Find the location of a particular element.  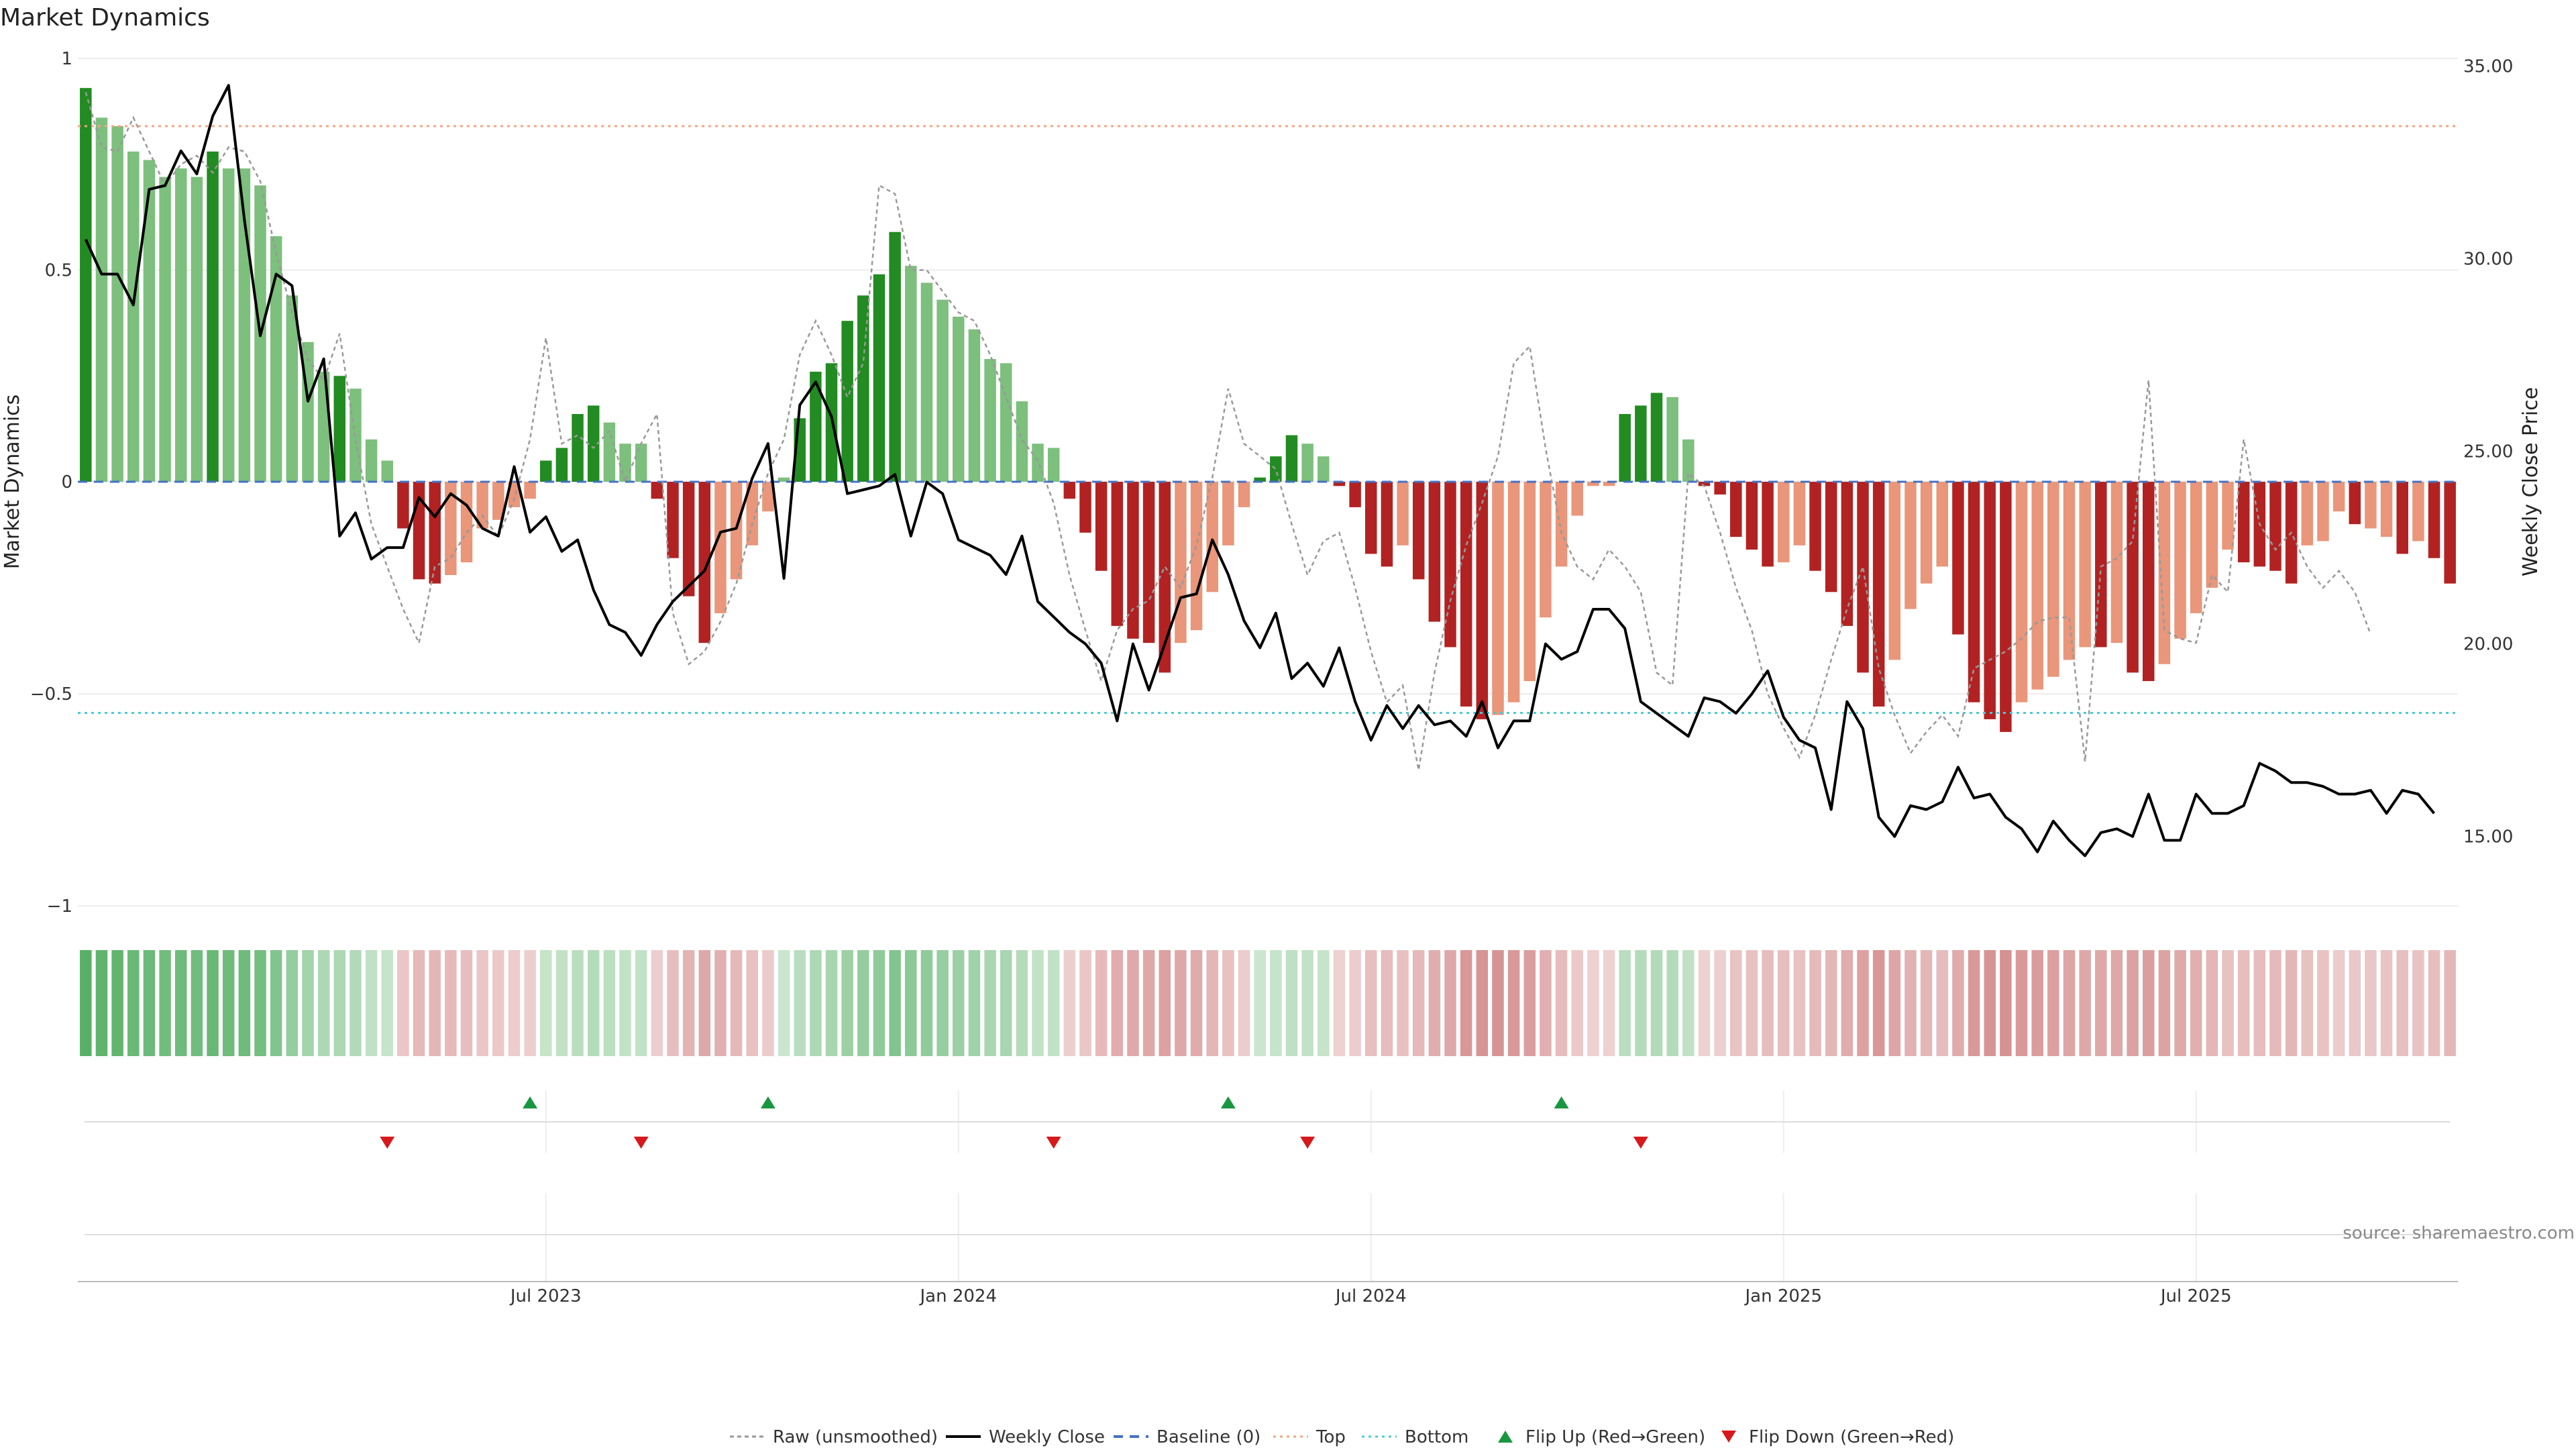

y-tick-label-right: 20.00 is located at coordinates (2488, 645).